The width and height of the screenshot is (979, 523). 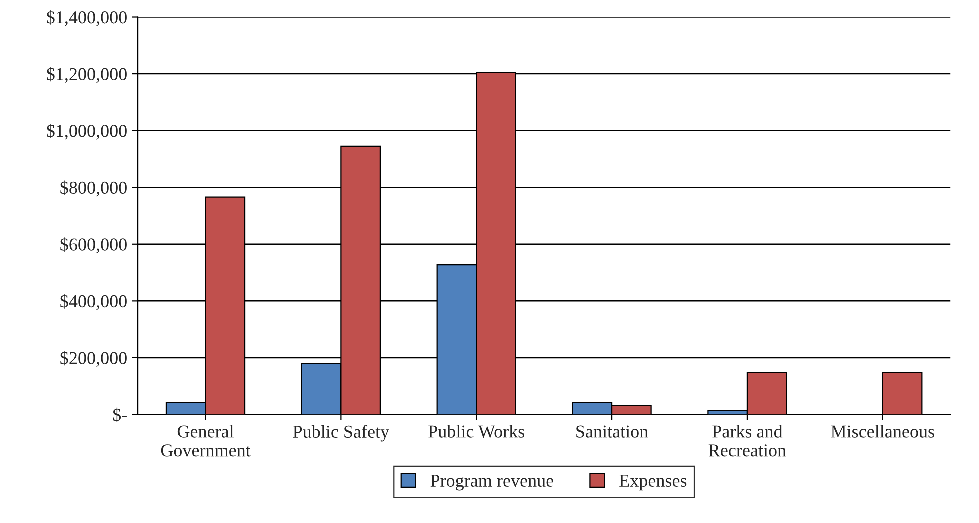 What do you see at coordinates (206, 441) in the screenshot?
I see `x-tick-label: General Government` at bounding box center [206, 441].